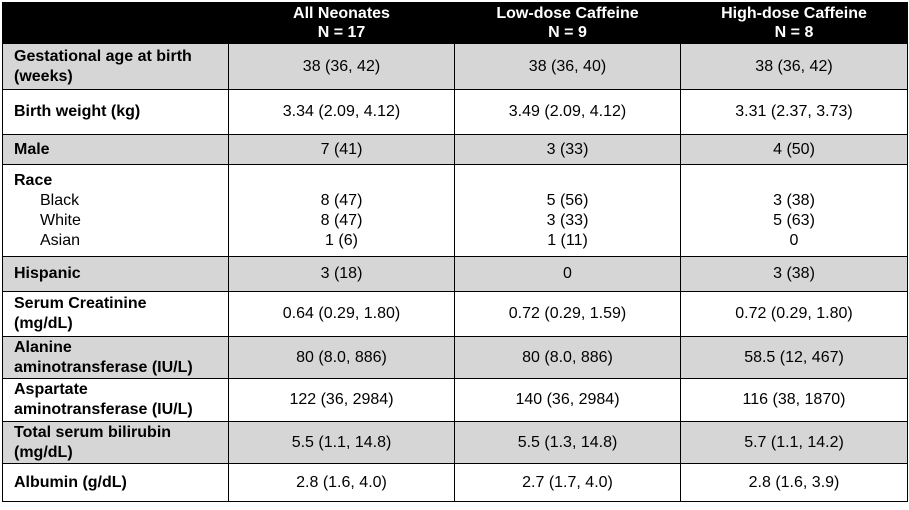 The image size is (909, 510). Describe the element at coordinates (794, 274) in the screenshot. I see `cell-high-dose: 3 (38)` at that location.